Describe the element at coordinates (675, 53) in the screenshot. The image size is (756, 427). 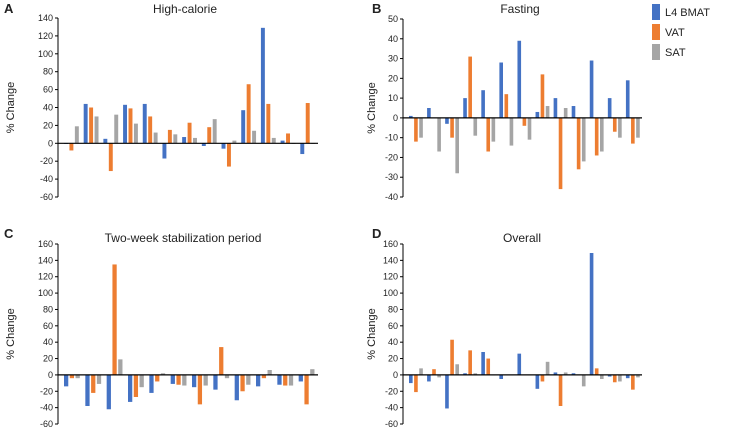
I see `legend-label-sat: SAT` at that location.